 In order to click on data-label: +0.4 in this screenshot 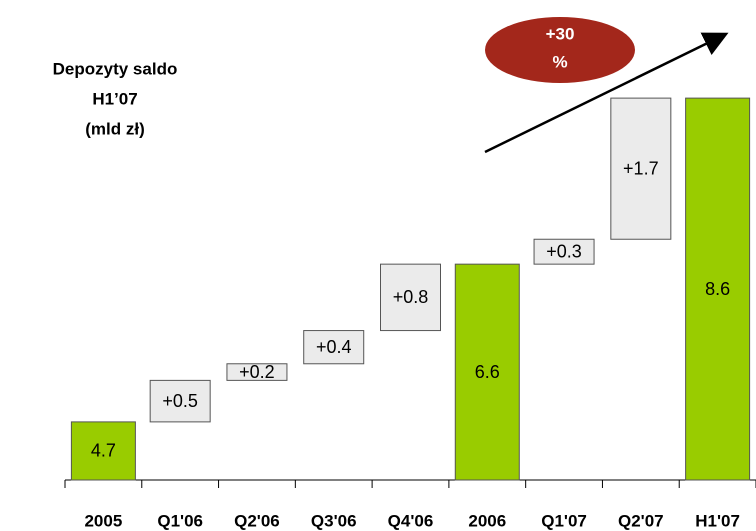, I will do `click(334, 347)`.